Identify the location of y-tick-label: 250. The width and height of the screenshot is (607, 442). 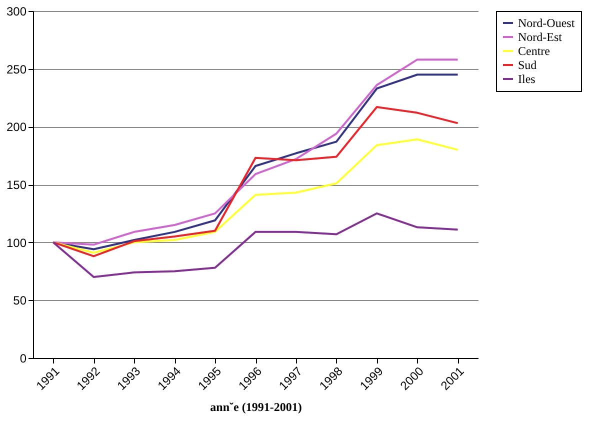
(16, 69).